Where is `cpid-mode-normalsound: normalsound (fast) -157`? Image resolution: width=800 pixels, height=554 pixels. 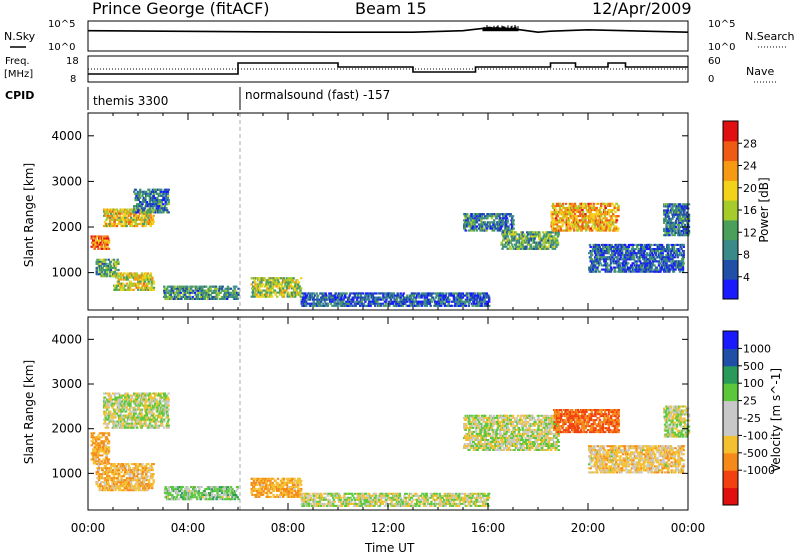
cpid-mode-normalsound: normalsound (fast) -157 is located at coordinates (317, 95).